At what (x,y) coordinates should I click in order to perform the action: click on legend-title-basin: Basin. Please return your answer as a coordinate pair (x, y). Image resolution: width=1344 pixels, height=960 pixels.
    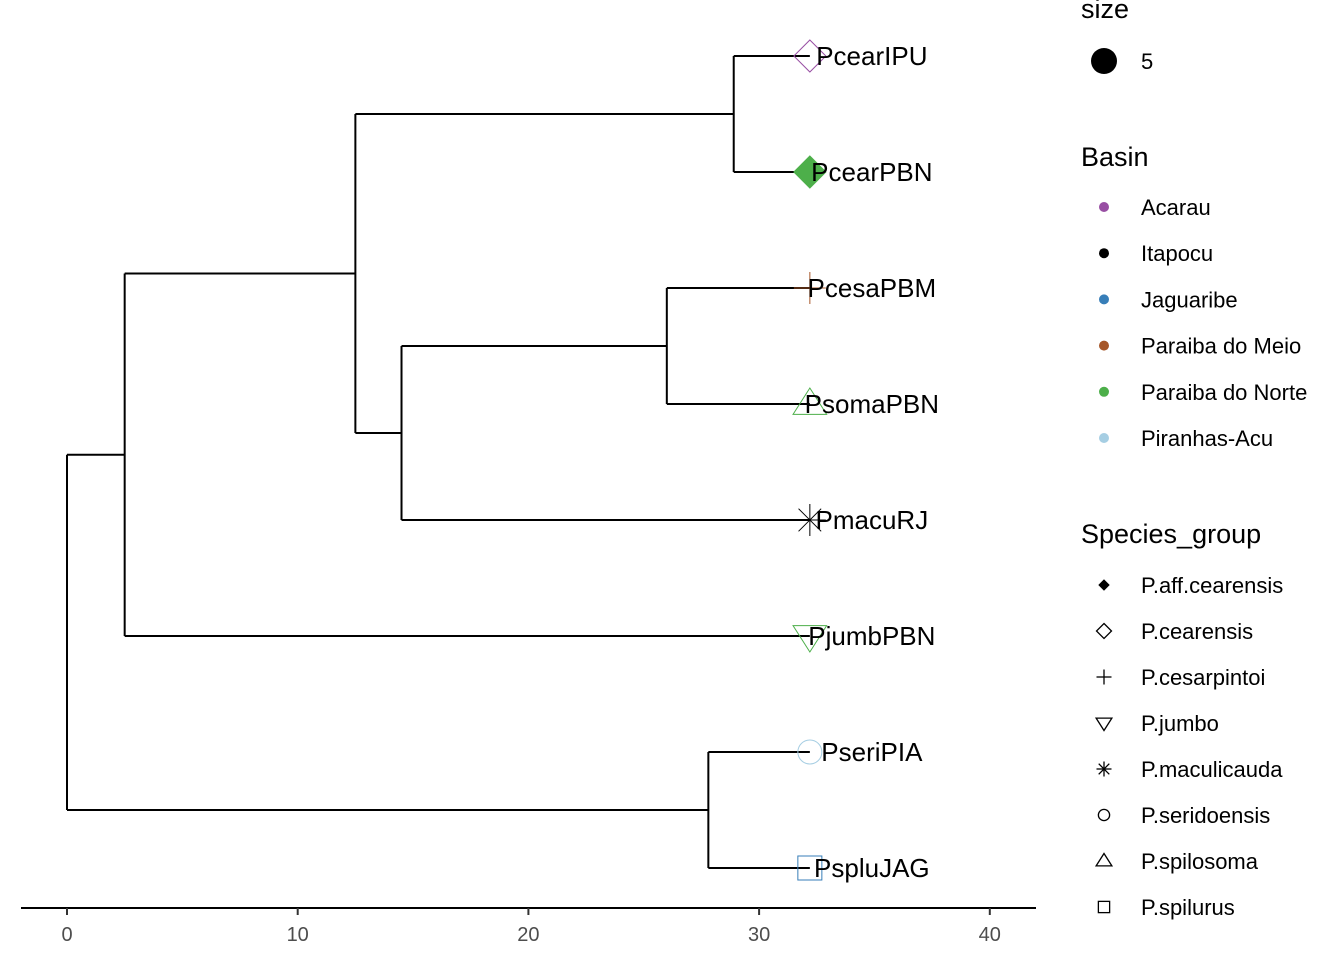
    Looking at the image, I should click on (1115, 157).